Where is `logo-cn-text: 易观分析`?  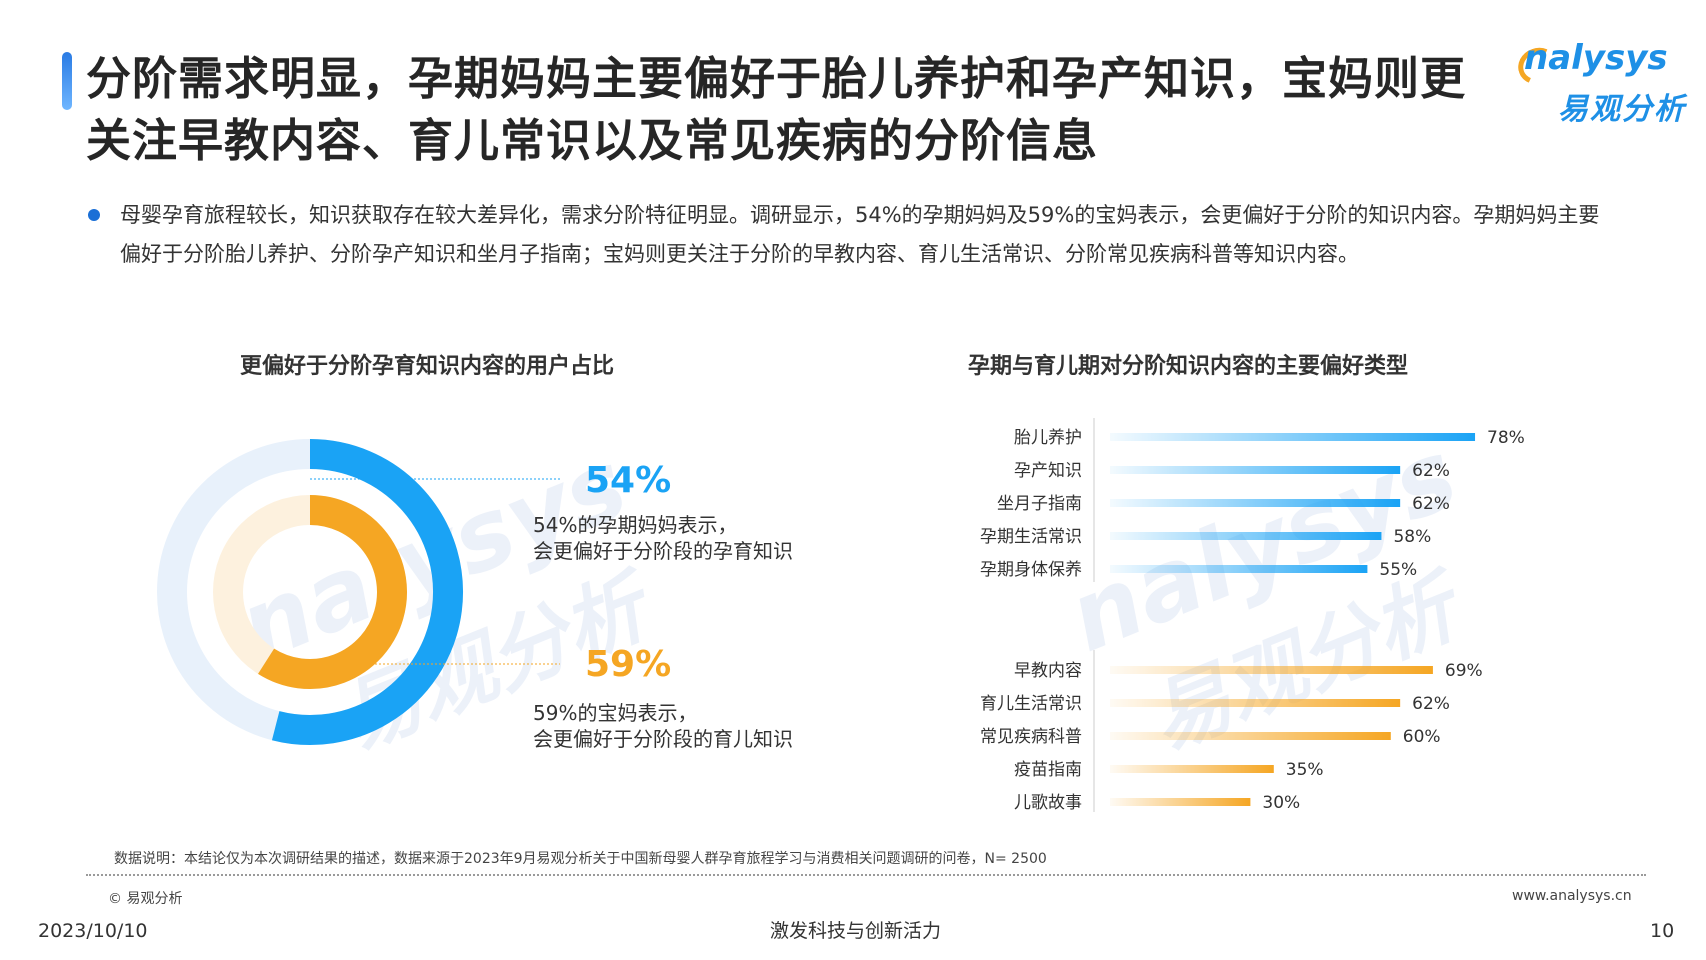 logo-cn-text: 易观分析 is located at coordinates (1622, 109).